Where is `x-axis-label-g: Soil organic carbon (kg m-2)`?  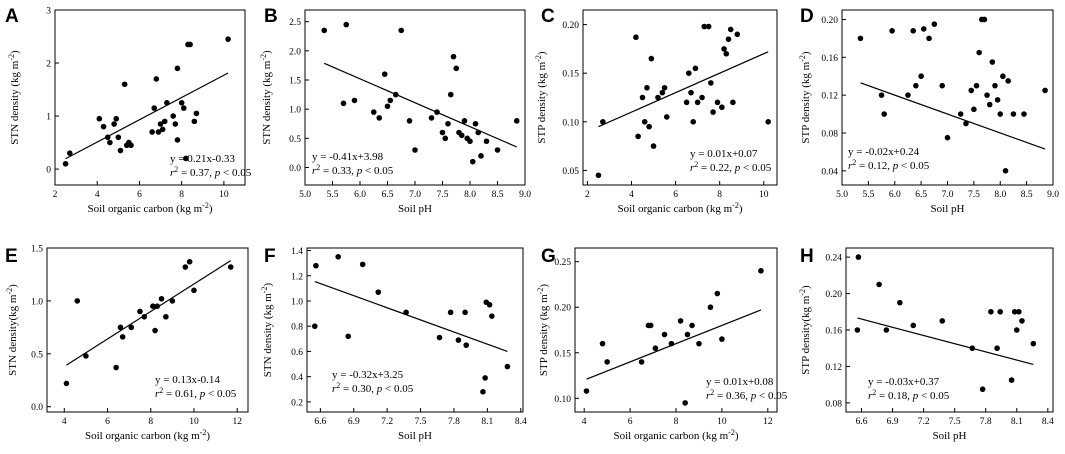 x-axis-label-g: Soil organic carbon (kg m-2) is located at coordinates (675, 435).